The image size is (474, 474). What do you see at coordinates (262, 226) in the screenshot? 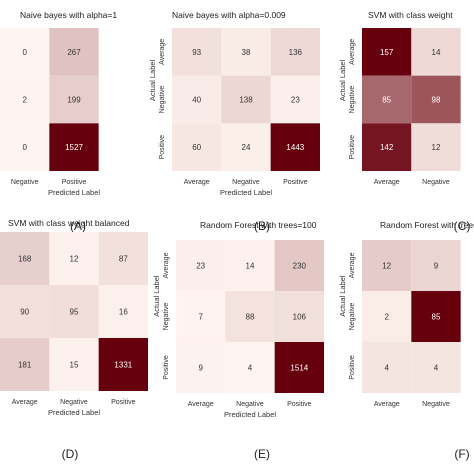
I see `panel-label: (B)` at bounding box center [262, 226].